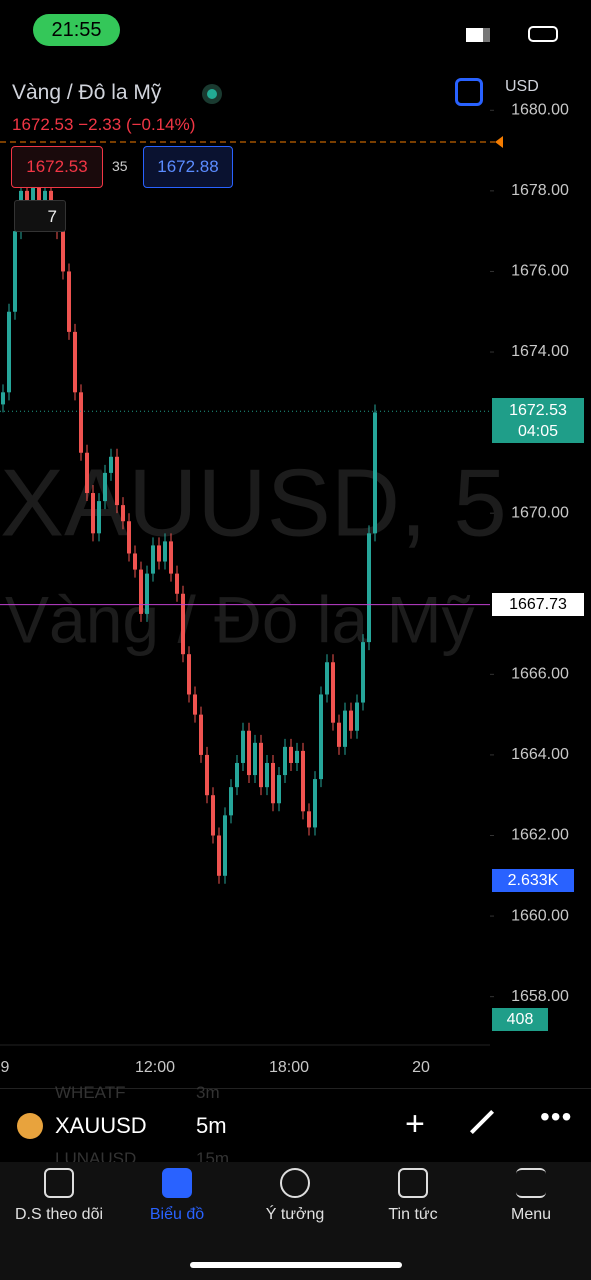 This screenshot has height=1280, width=591. What do you see at coordinates (43, 124) in the screenshot?
I see `last-price: 1672.53` at bounding box center [43, 124].